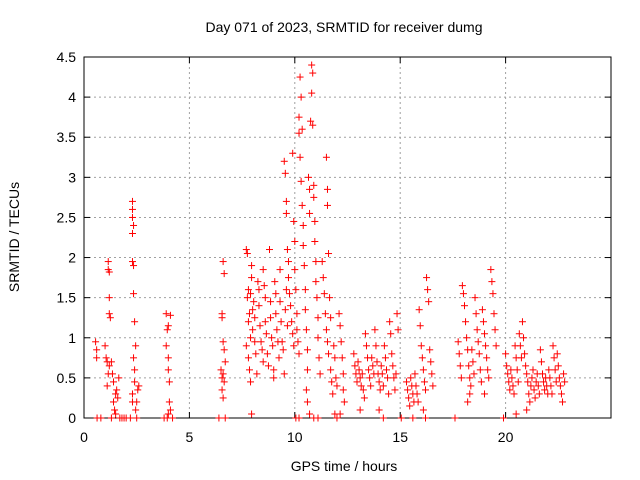 This screenshot has height=480, width=640. What do you see at coordinates (67, 137) in the screenshot?
I see `y-tick-label: 3.5` at bounding box center [67, 137].